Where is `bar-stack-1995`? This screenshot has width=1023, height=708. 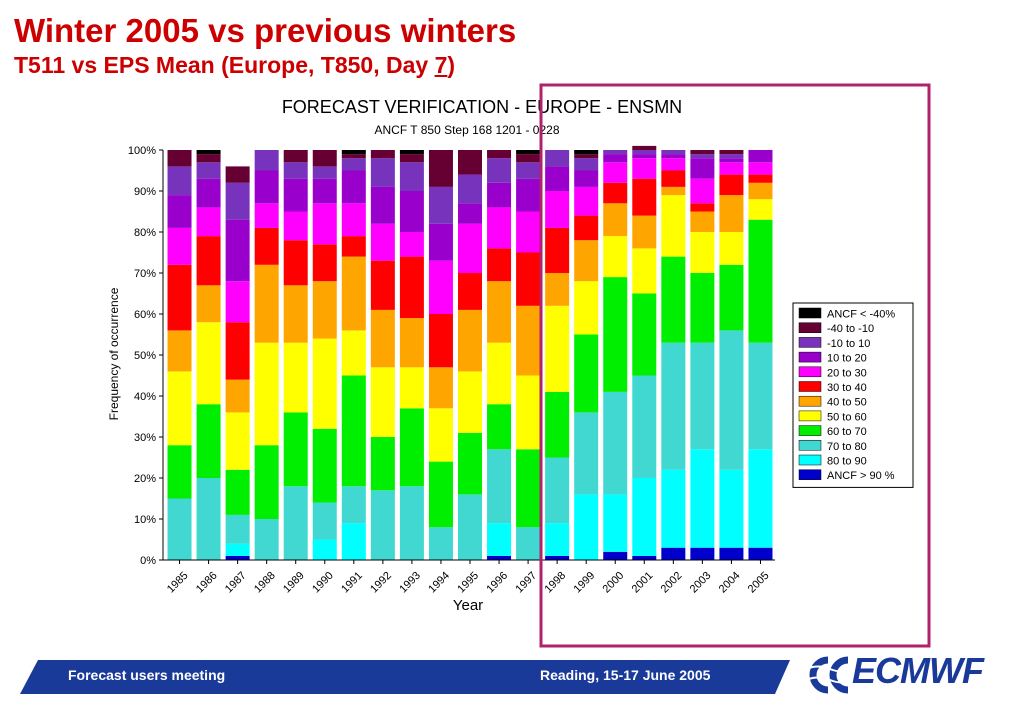
bar-stack-1995 is located at coordinates (468, 355).